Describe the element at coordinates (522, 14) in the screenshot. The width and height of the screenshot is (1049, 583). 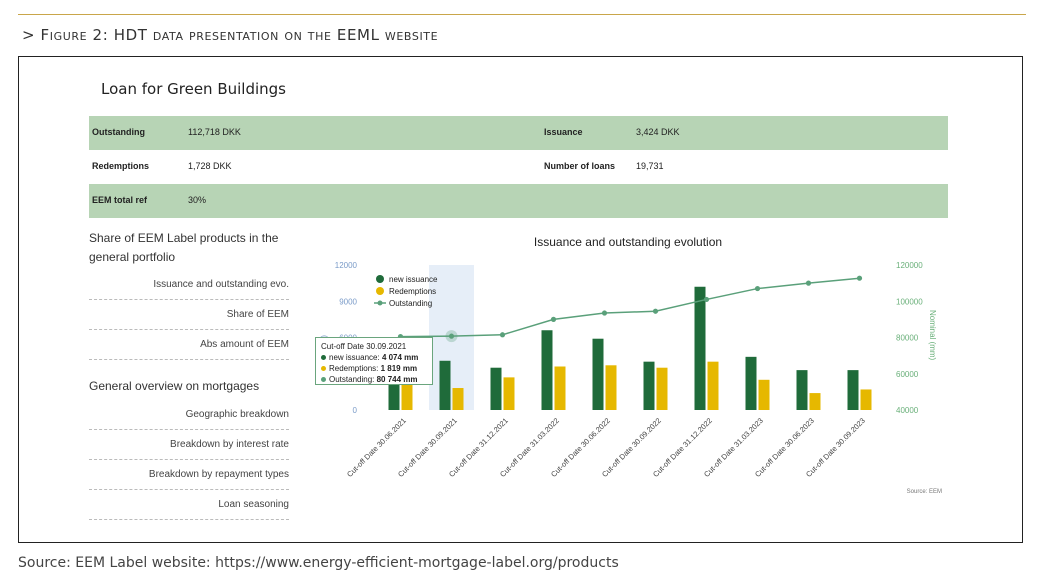
I see `top-rule` at that location.